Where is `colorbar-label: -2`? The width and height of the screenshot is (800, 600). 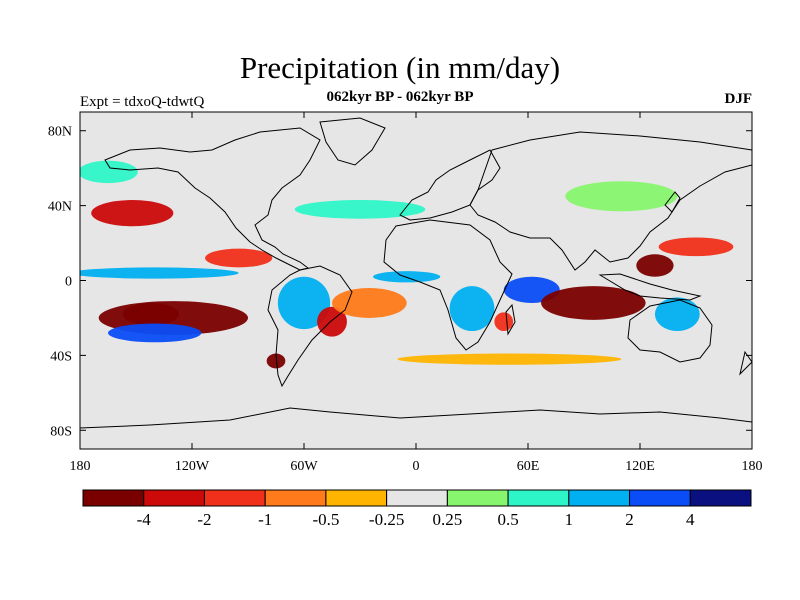
colorbar-label: -2 is located at coordinates (204, 519).